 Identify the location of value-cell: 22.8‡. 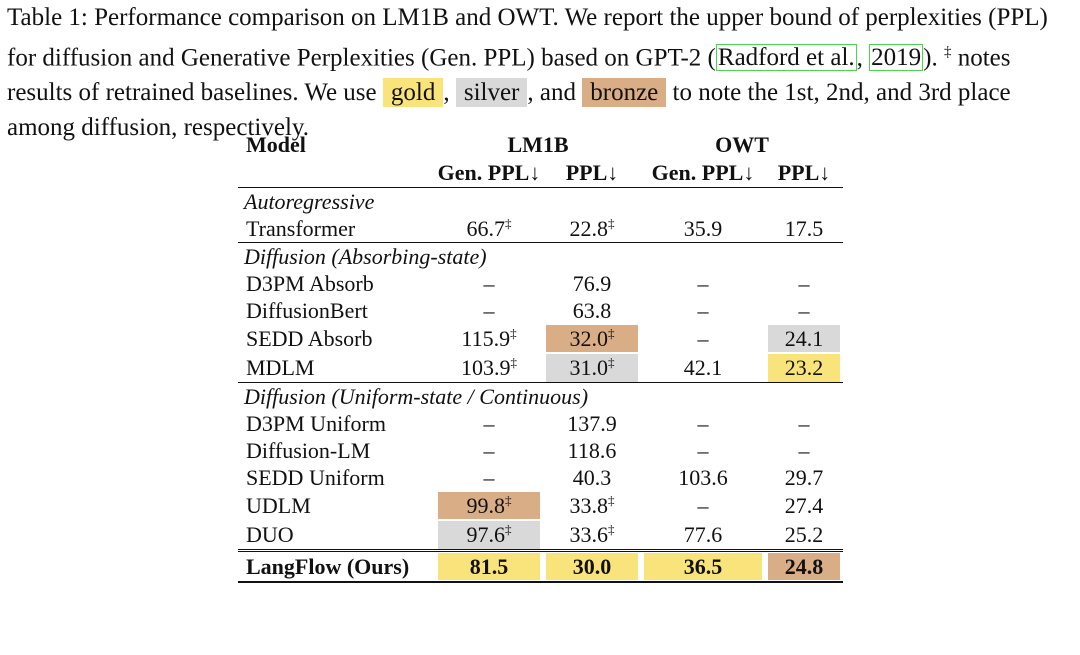
(592, 229).